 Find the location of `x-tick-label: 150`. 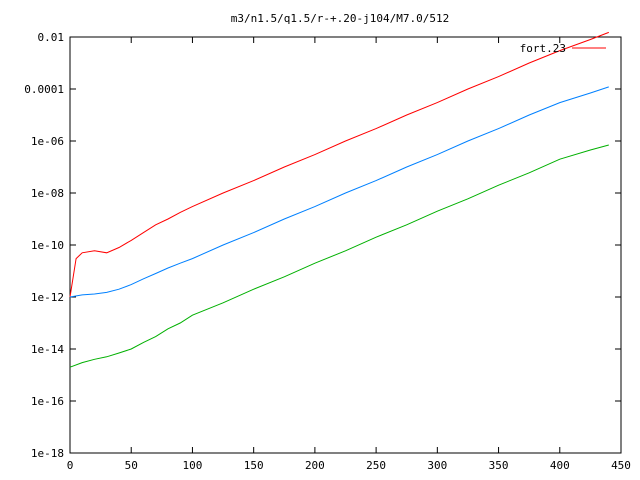

x-tick-label: 150 is located at coordinates (254, 465).